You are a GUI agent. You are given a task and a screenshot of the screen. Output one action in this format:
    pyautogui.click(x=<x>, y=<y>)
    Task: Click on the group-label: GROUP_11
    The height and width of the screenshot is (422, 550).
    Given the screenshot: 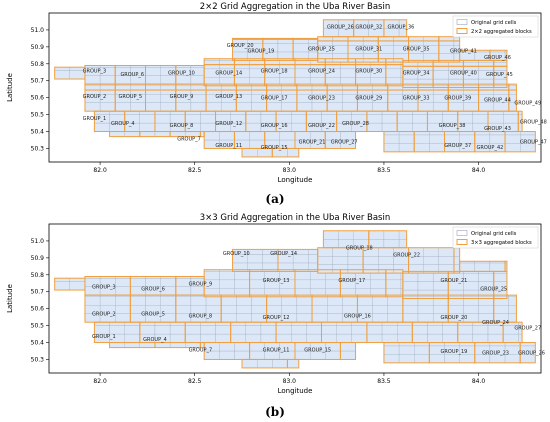 What is the action you would take?
    pyautogui.click(x=228, y=146)
    